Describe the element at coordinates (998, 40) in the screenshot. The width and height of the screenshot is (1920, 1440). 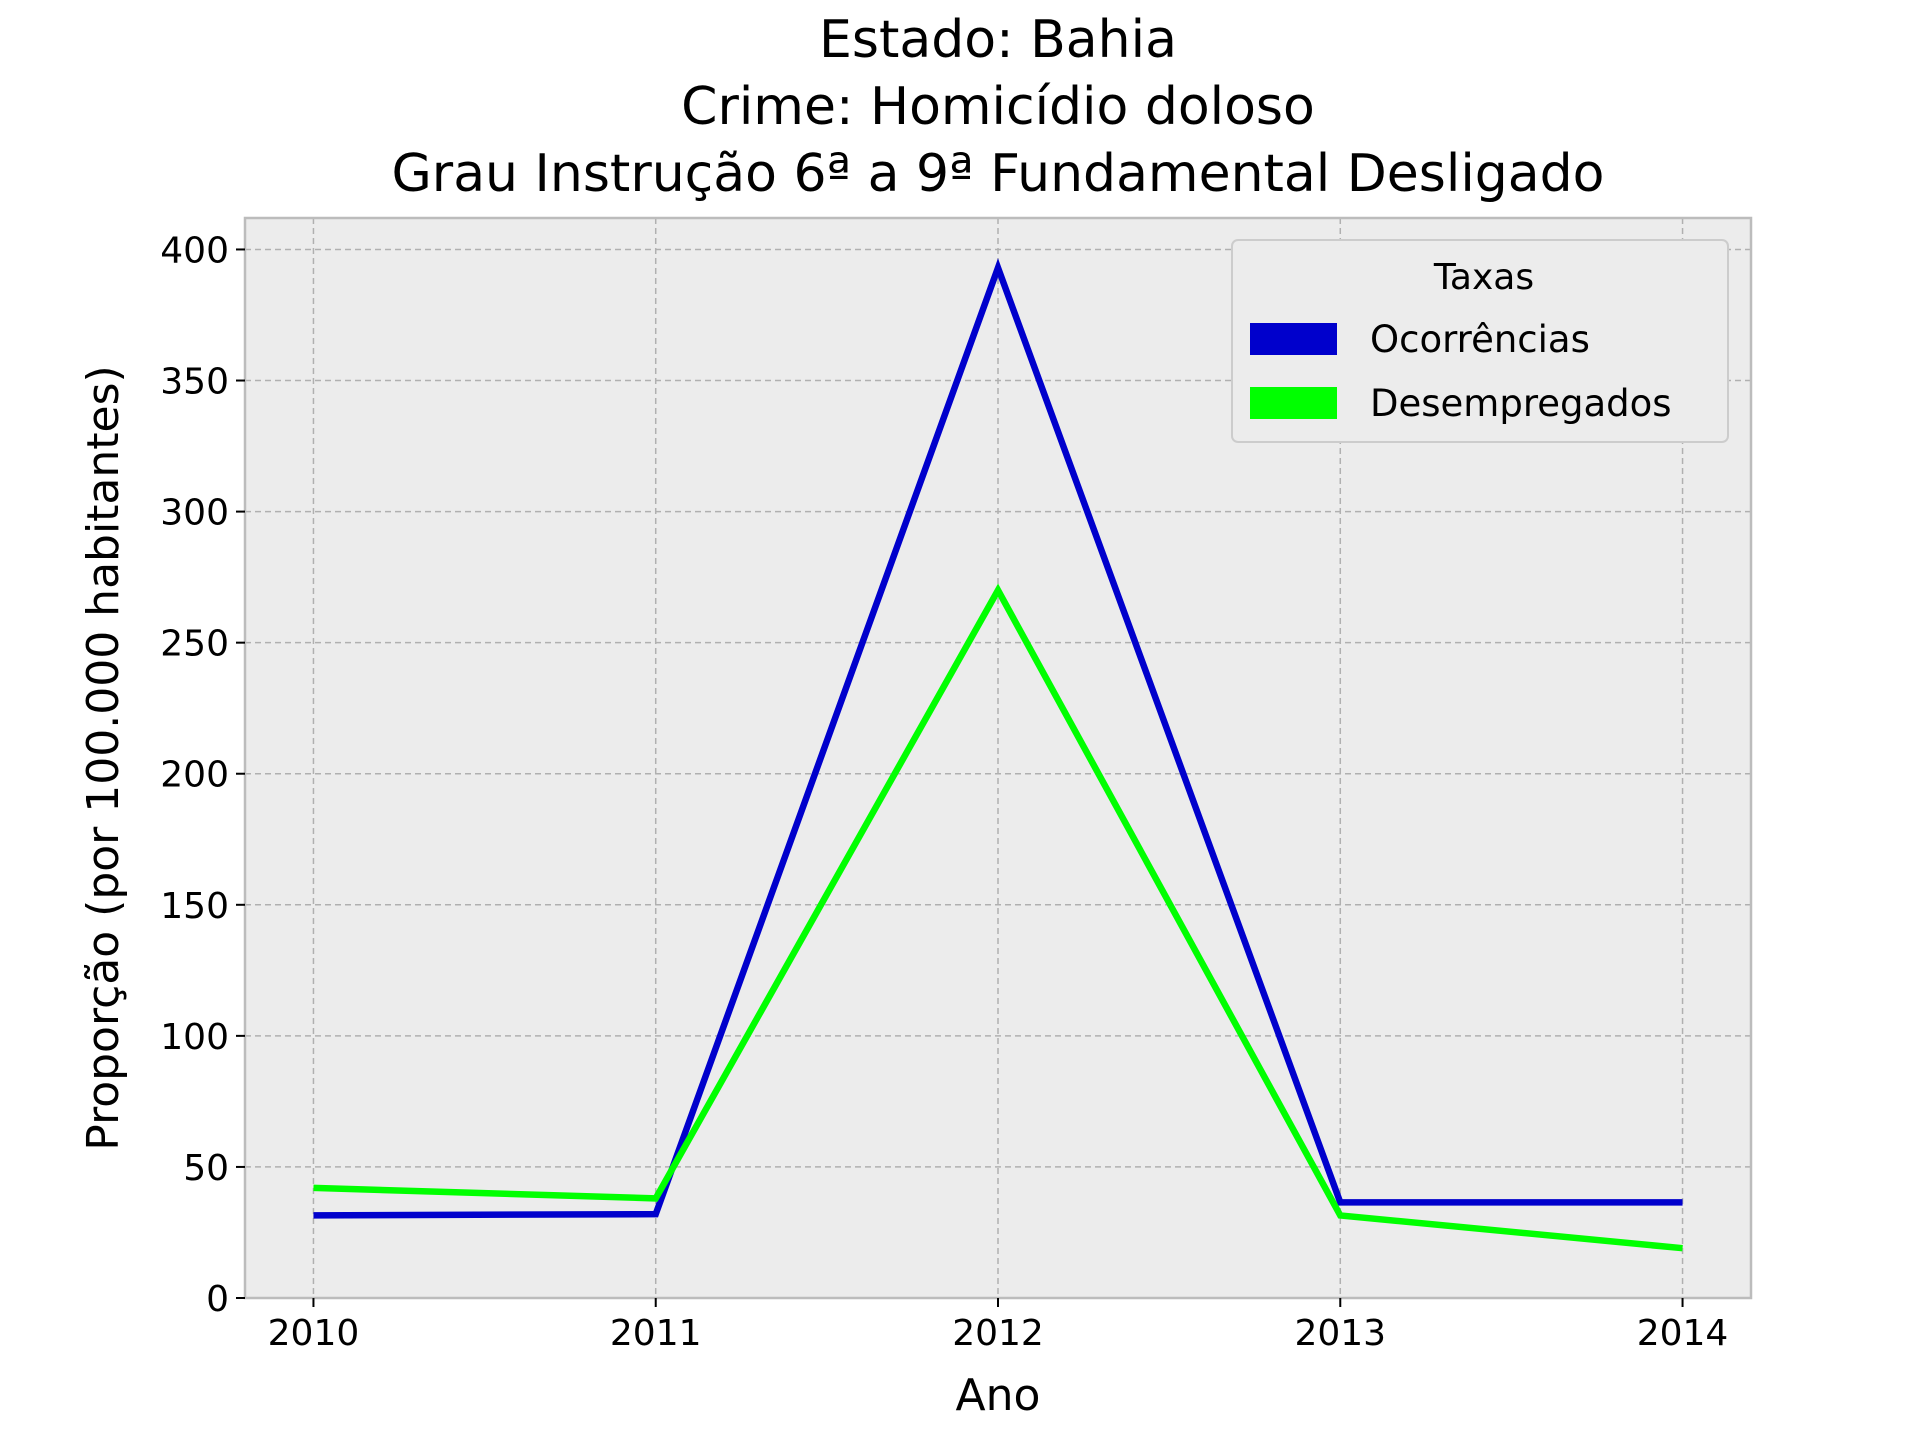
I see `chart-title-line-1: Estado: Bahia` at that location.